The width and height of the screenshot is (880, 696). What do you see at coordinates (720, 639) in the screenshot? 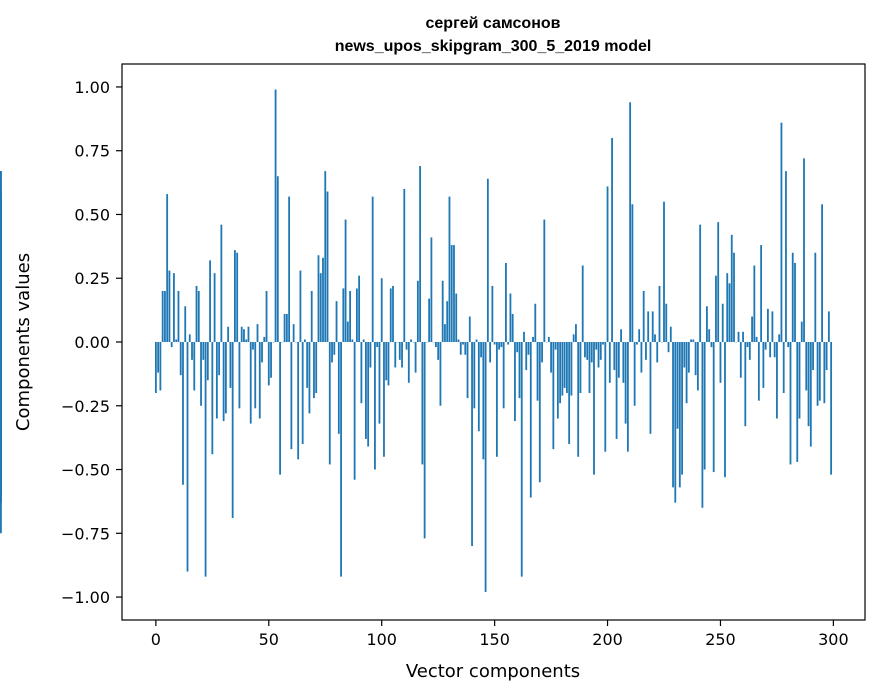
I see `x-tick-label: 250` at bounding box center [720, 639].